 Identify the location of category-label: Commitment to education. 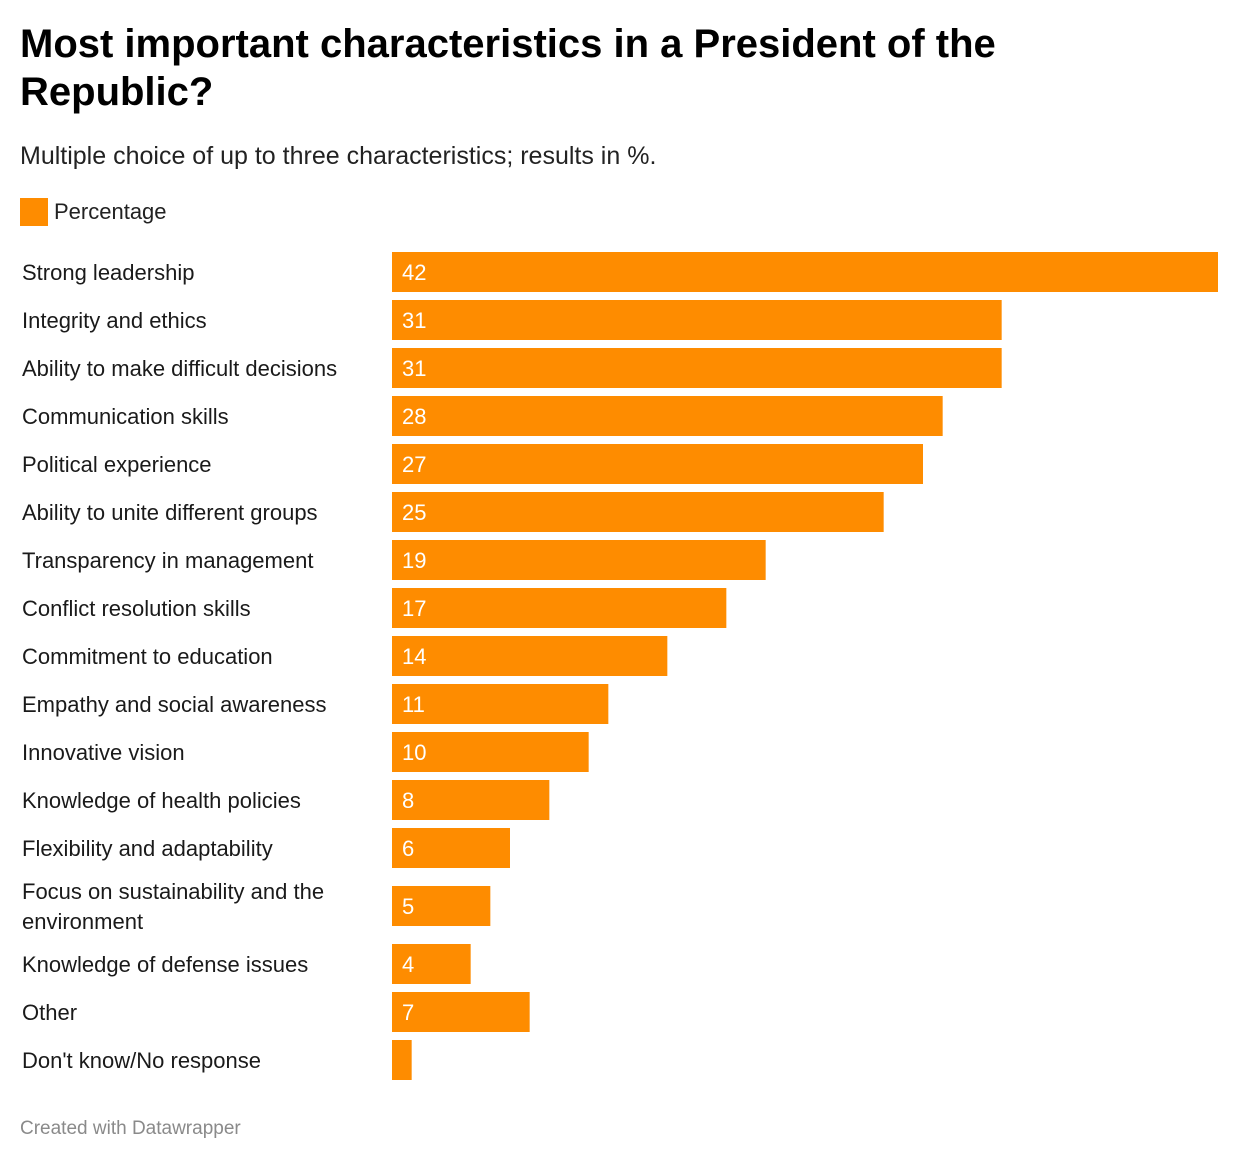
(147, 656).